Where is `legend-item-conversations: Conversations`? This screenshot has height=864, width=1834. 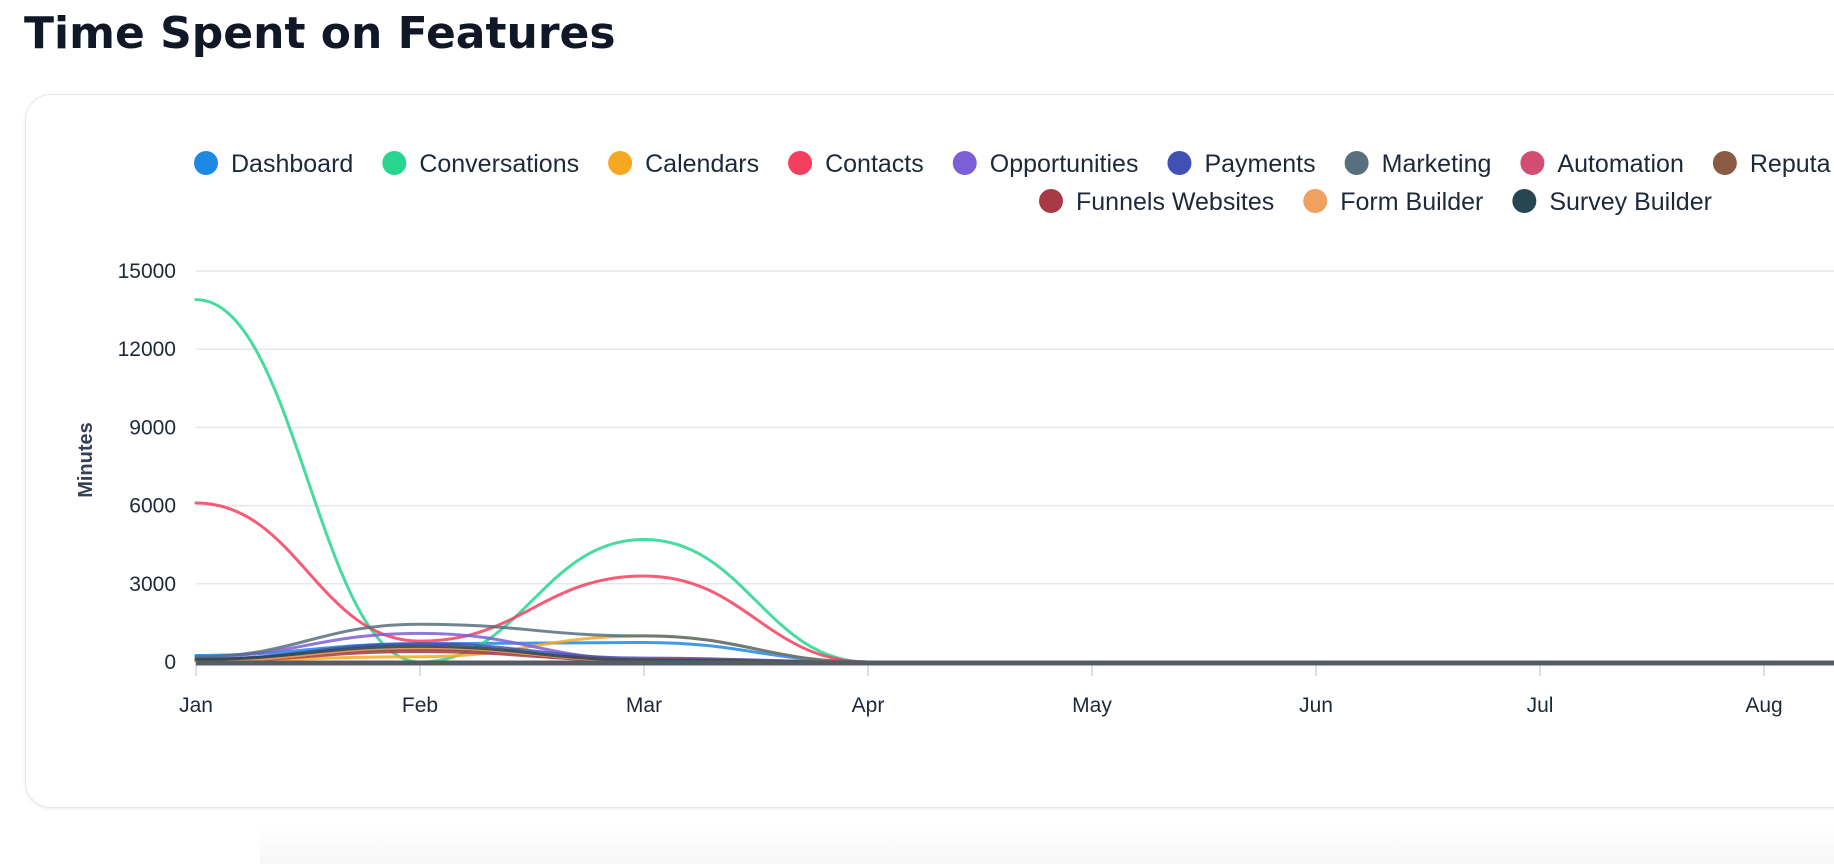
legend-item-conversations: Conversations is located at coordinates (480, 164).